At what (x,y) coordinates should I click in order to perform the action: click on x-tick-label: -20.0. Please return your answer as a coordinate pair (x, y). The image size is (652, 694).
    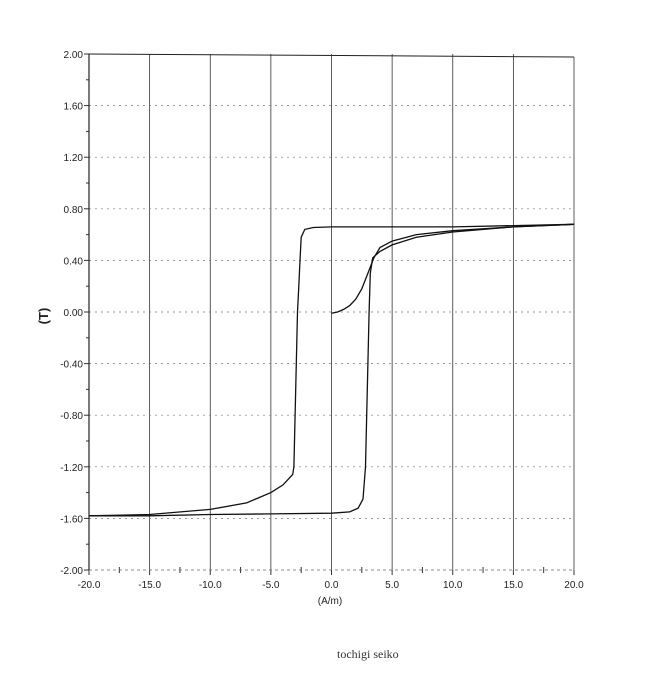
    Looking at the image, I should click on (89, 585).